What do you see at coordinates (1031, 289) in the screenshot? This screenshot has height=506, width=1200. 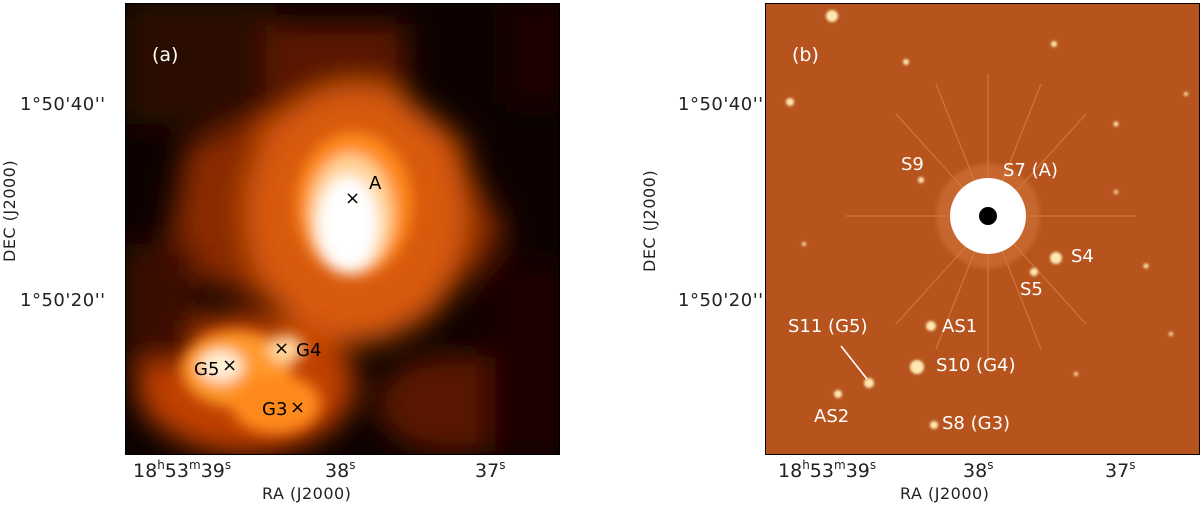 I see `label-s5: S5` at bounding box center [1031, 289].